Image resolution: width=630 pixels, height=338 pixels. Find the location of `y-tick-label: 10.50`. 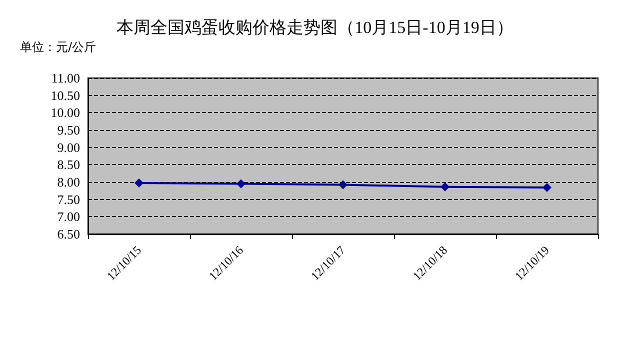

y-tick-label: 10.50 is located at coordinates (65, 95).